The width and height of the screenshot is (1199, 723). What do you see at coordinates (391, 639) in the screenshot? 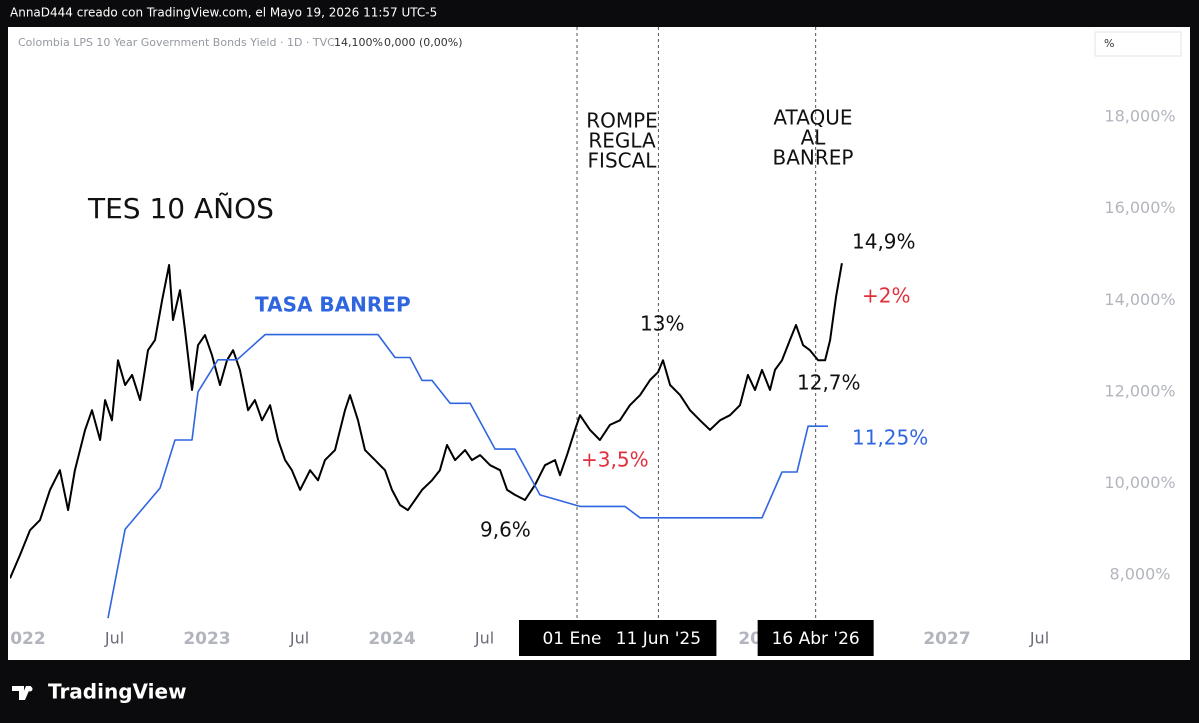
I see `x-tick-label: 2024` at bounding box center [391, 639].